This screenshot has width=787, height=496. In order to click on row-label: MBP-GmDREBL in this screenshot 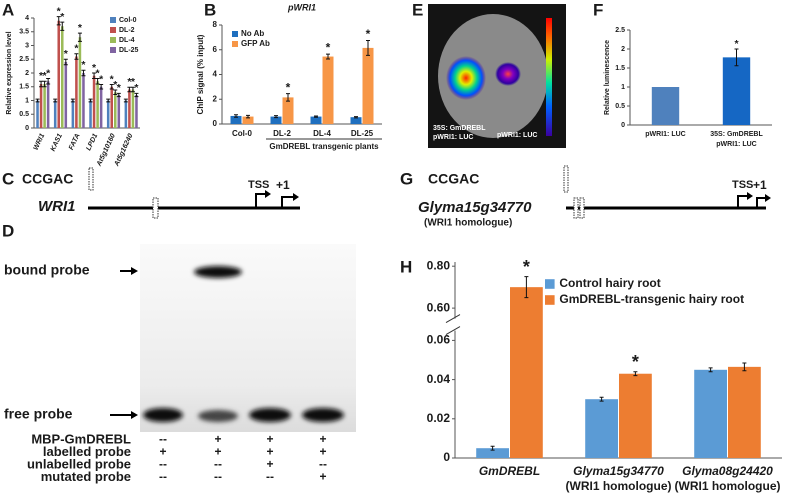, I will do `click(81, 438)`.